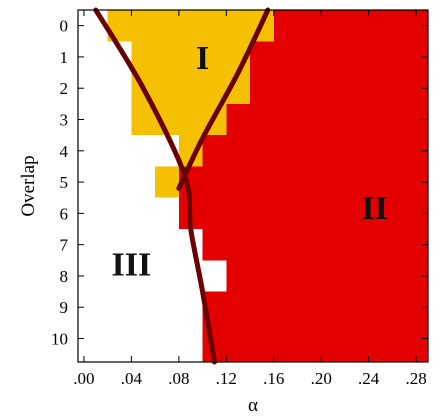 This screenshot has height=419, width=442. What do you see at coordinates (132, 378) in the screenshot?
I see `x-tick-label: .04` at bounding box center [132, 378].